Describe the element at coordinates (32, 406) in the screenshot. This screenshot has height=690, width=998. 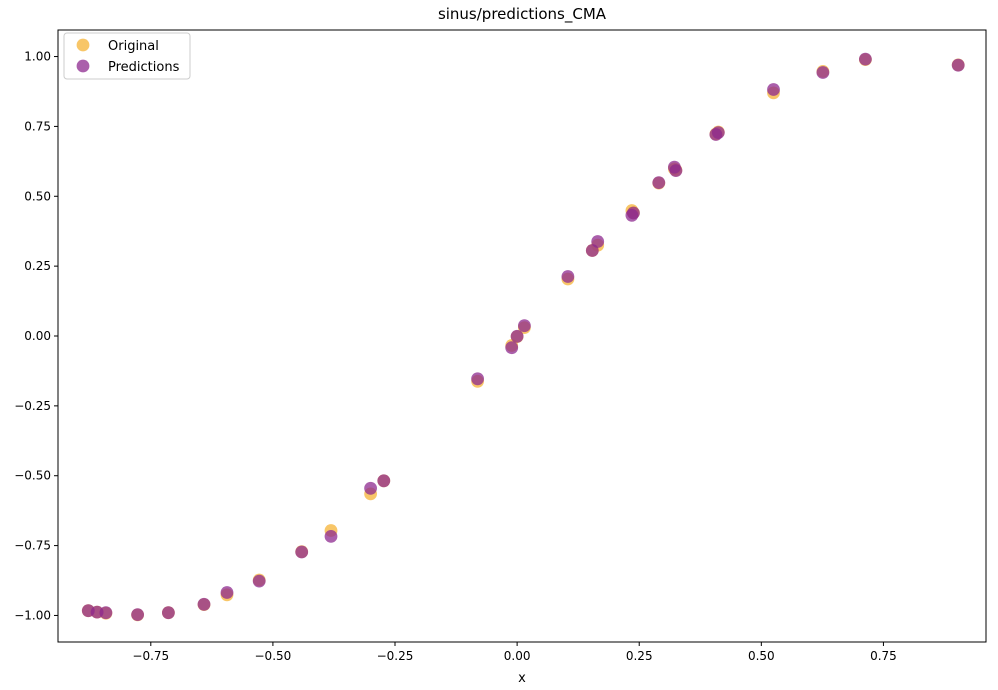
I see `y-tick-label: −0.25` at that location.